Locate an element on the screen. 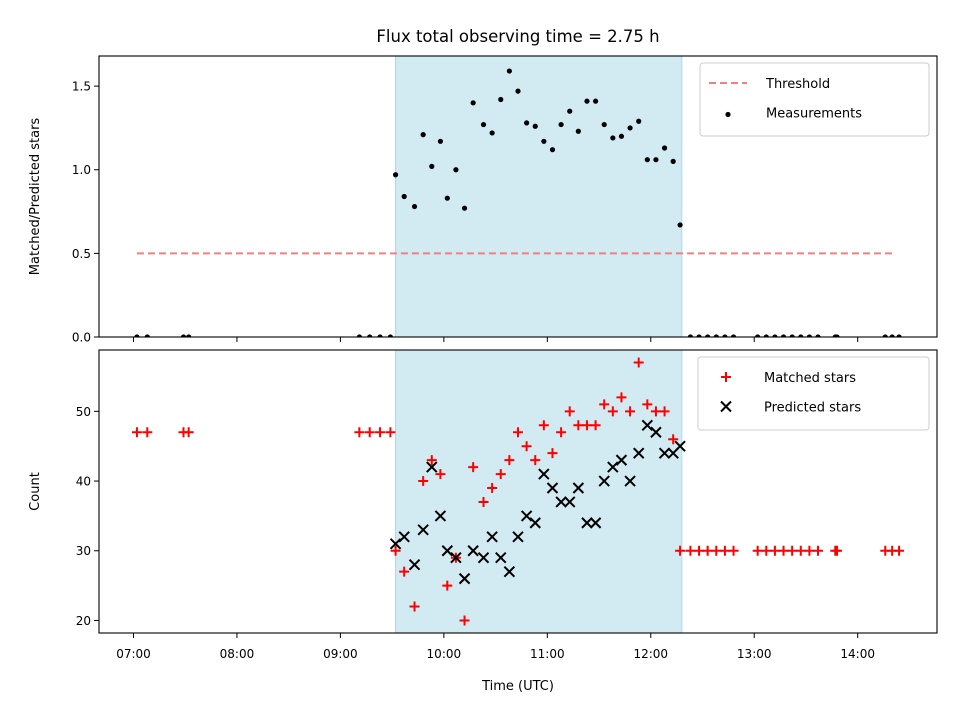  y-tick-label: 0.0 is located at coordinates (81, 338).